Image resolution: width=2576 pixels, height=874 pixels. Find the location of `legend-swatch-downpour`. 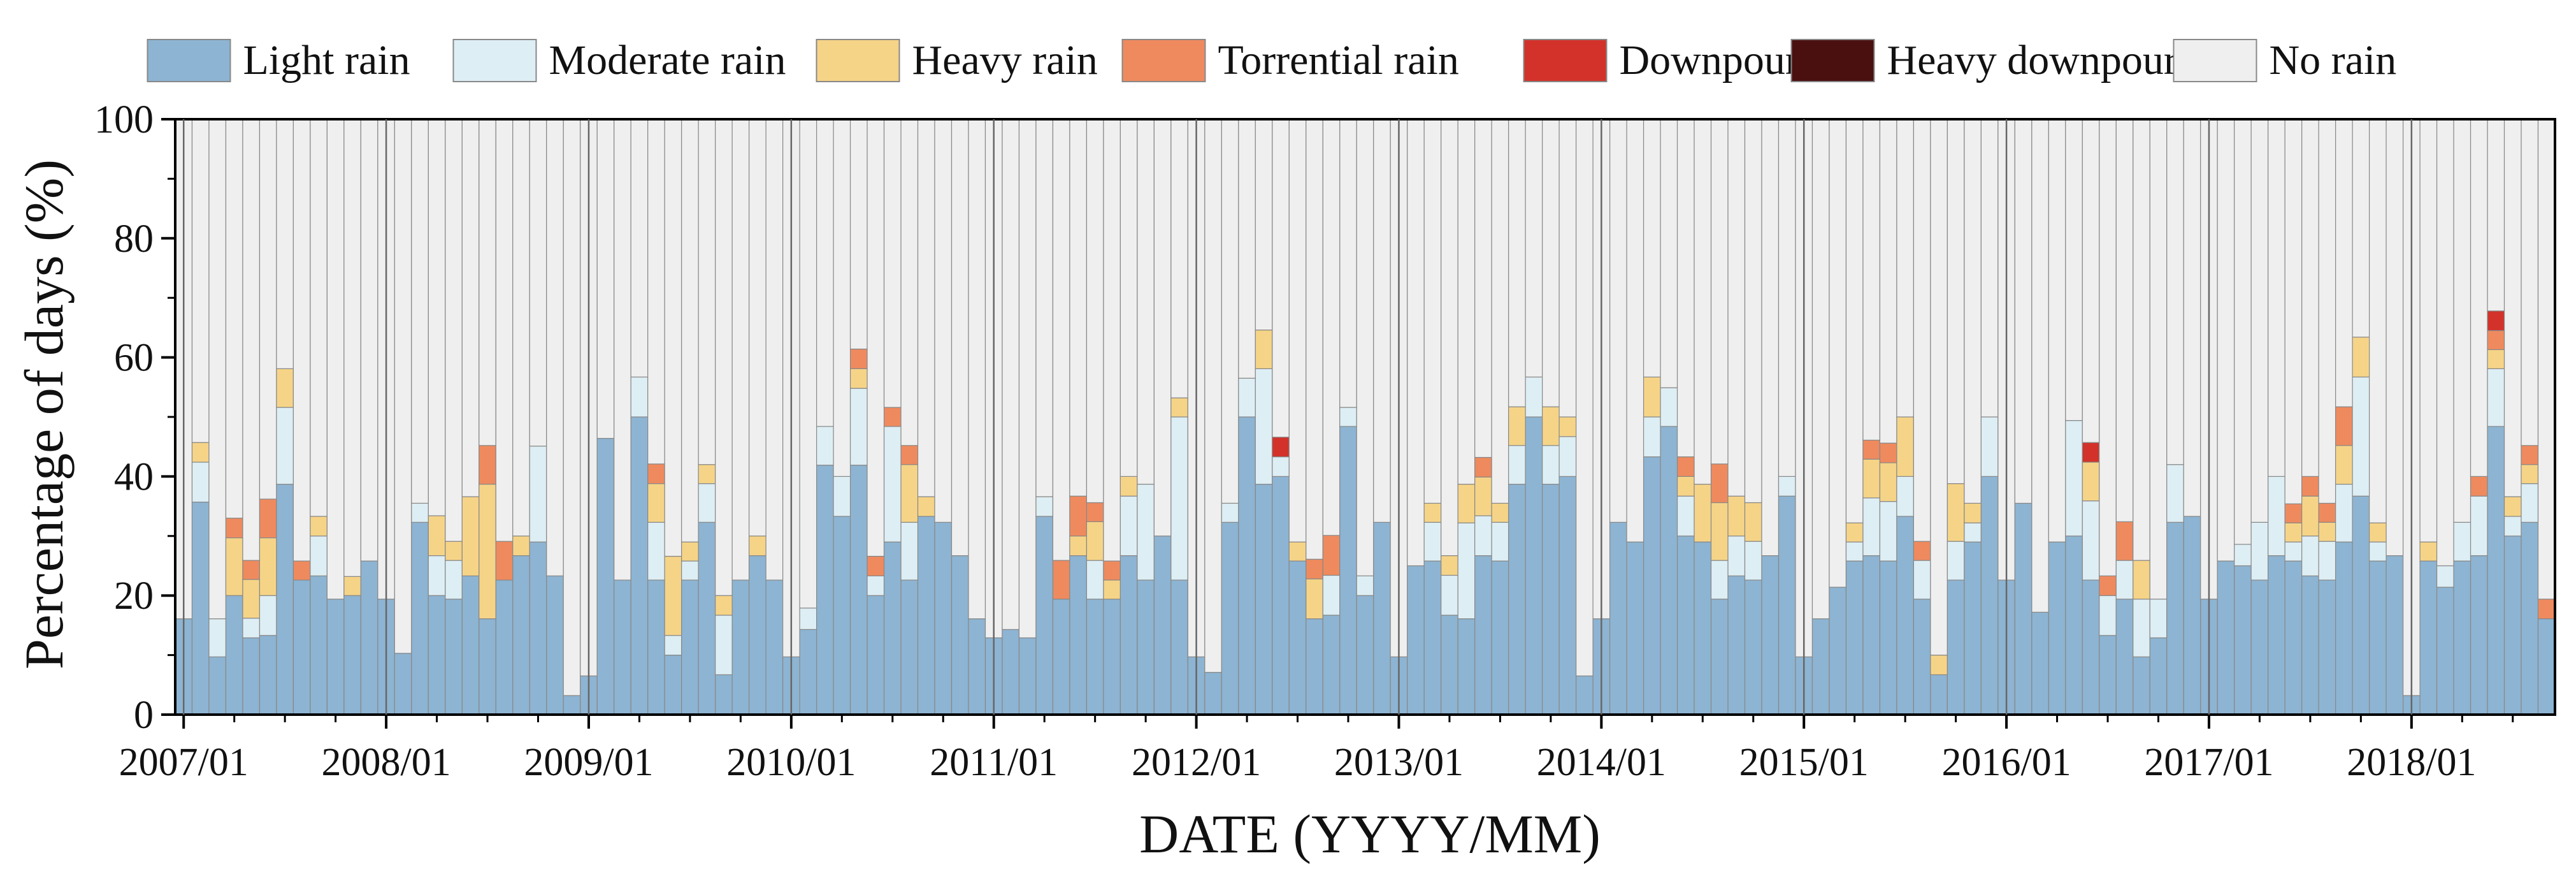

legend-swatch-downpour is located at coordinates (1565, 60).